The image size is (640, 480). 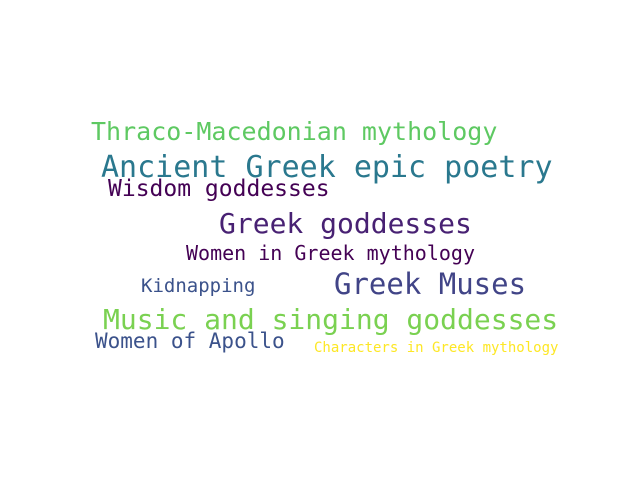 I want to click on word-women-of-apollo: Women of Apollo, so click(x=190, y=341).